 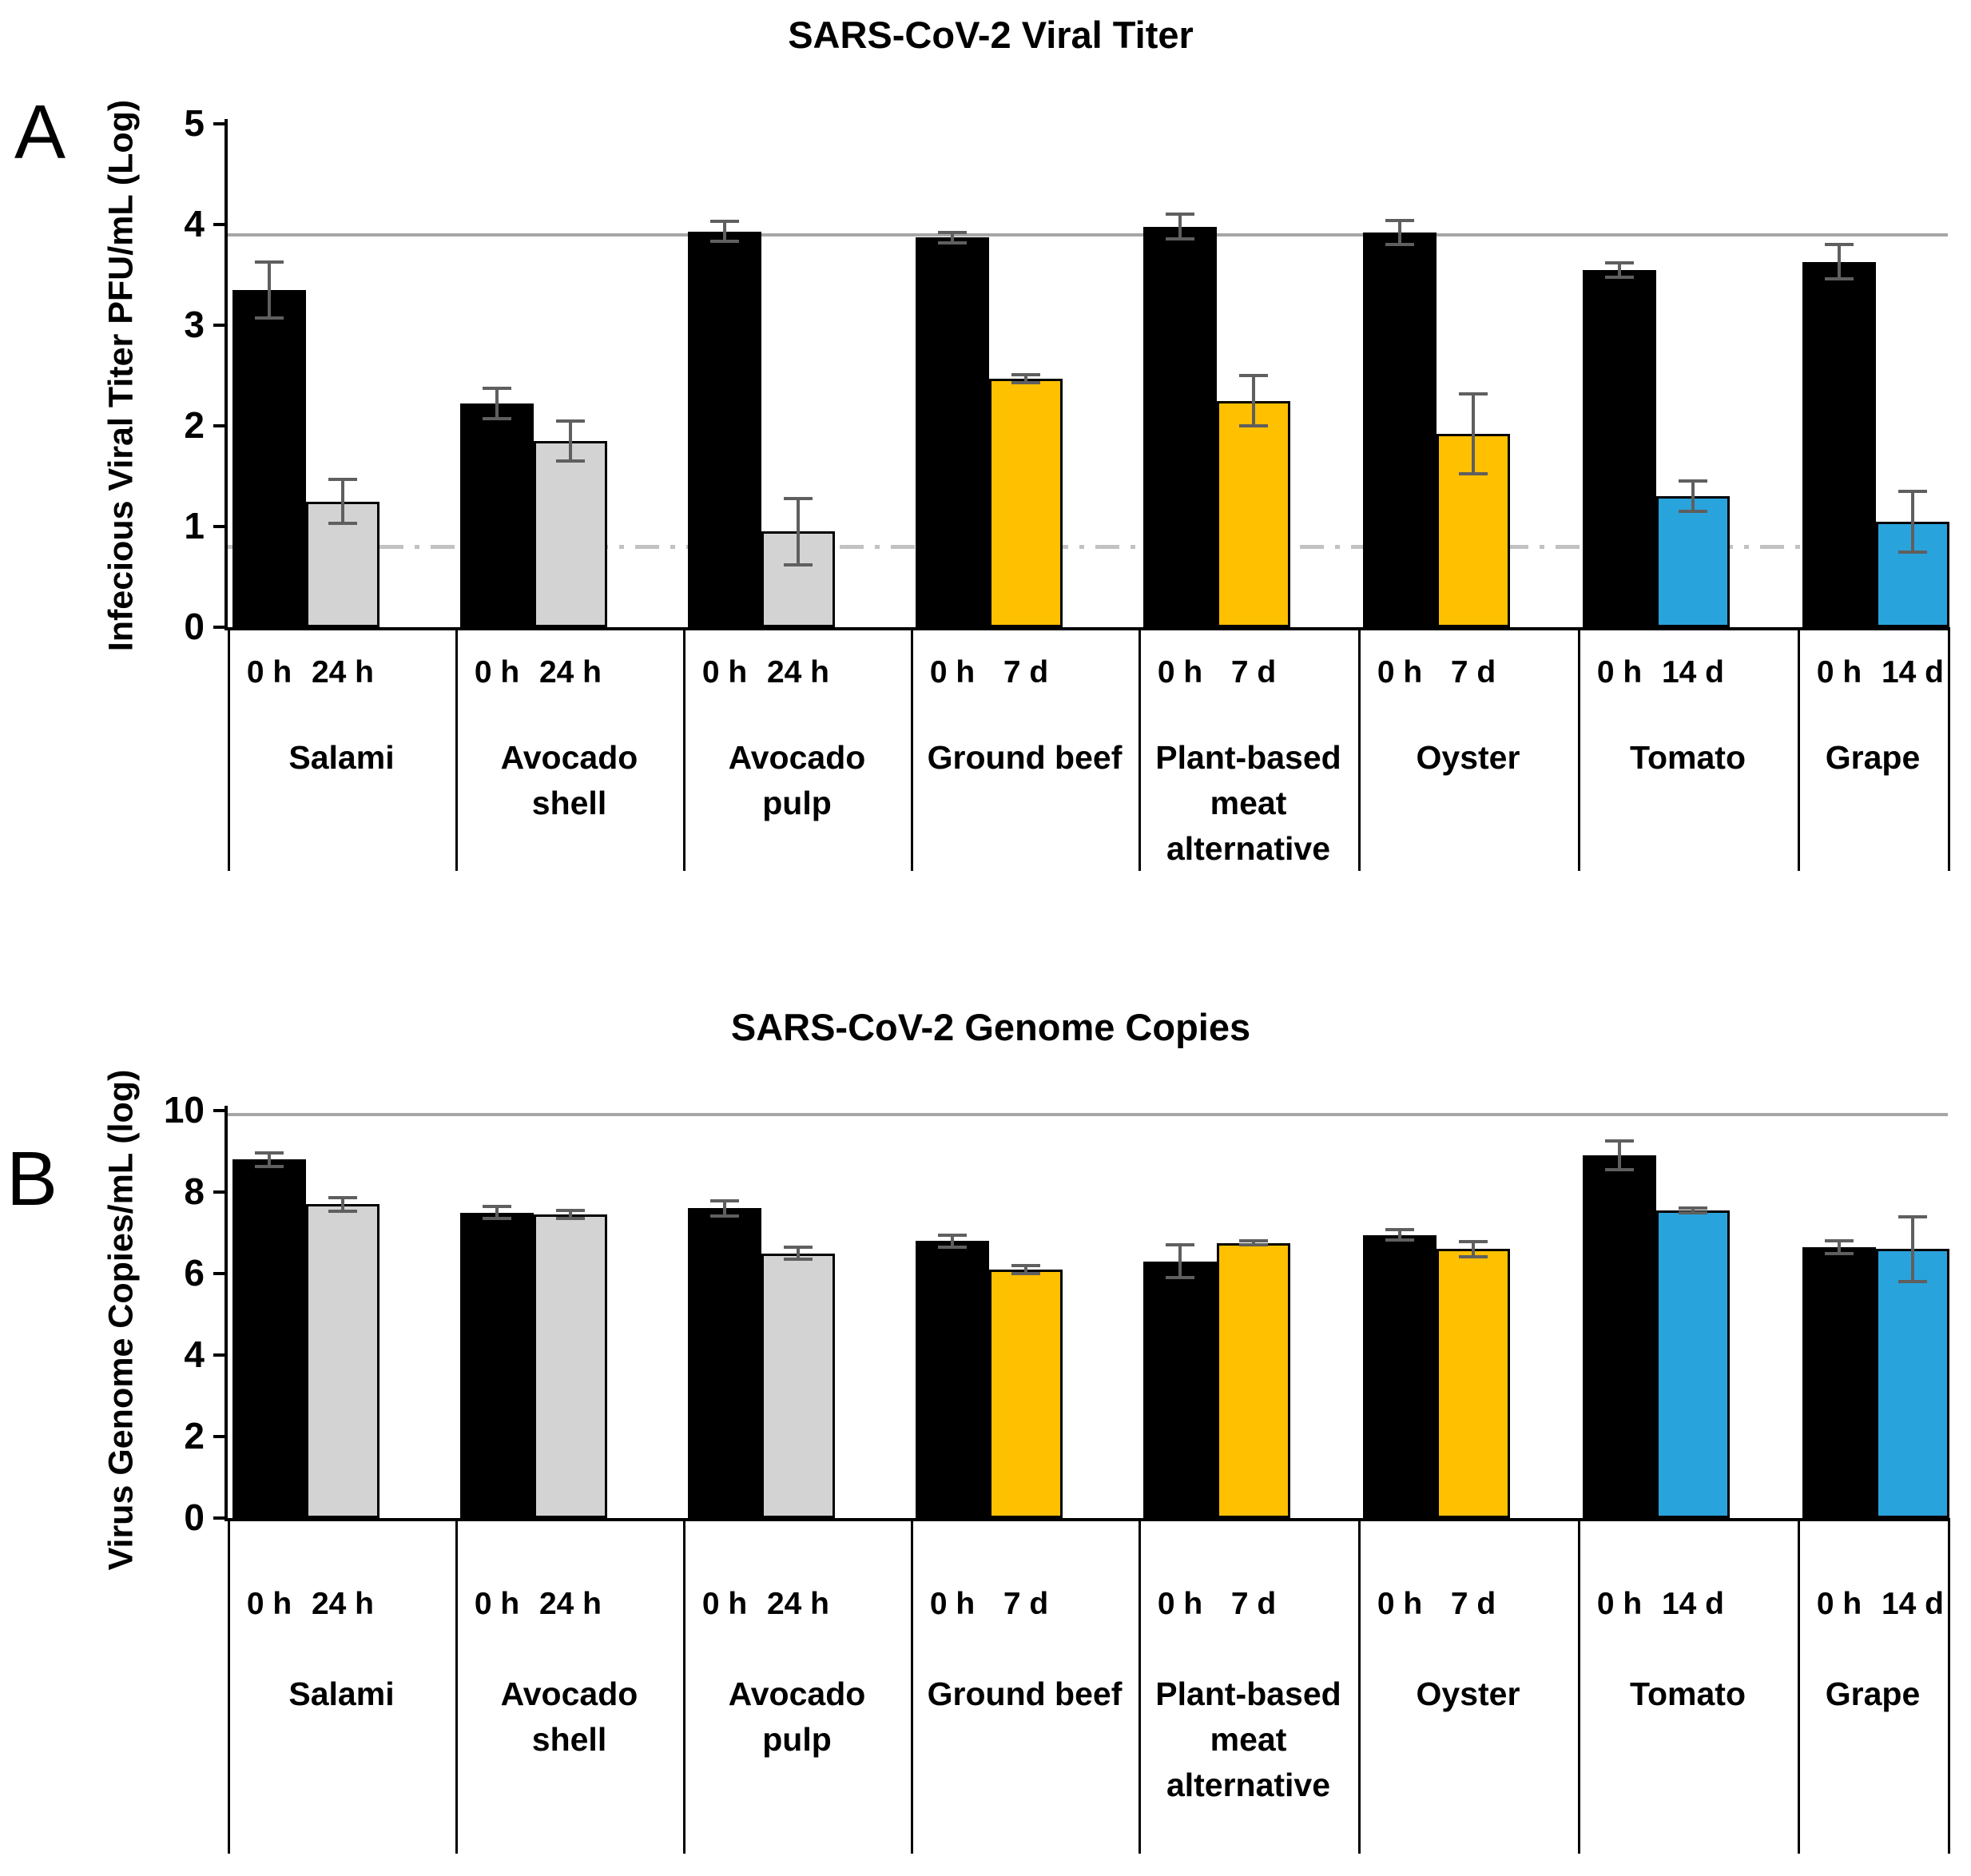 I want to click on panel-a-title: SARS-CoV-2 Viral Titer, so click(x=991, y=35).